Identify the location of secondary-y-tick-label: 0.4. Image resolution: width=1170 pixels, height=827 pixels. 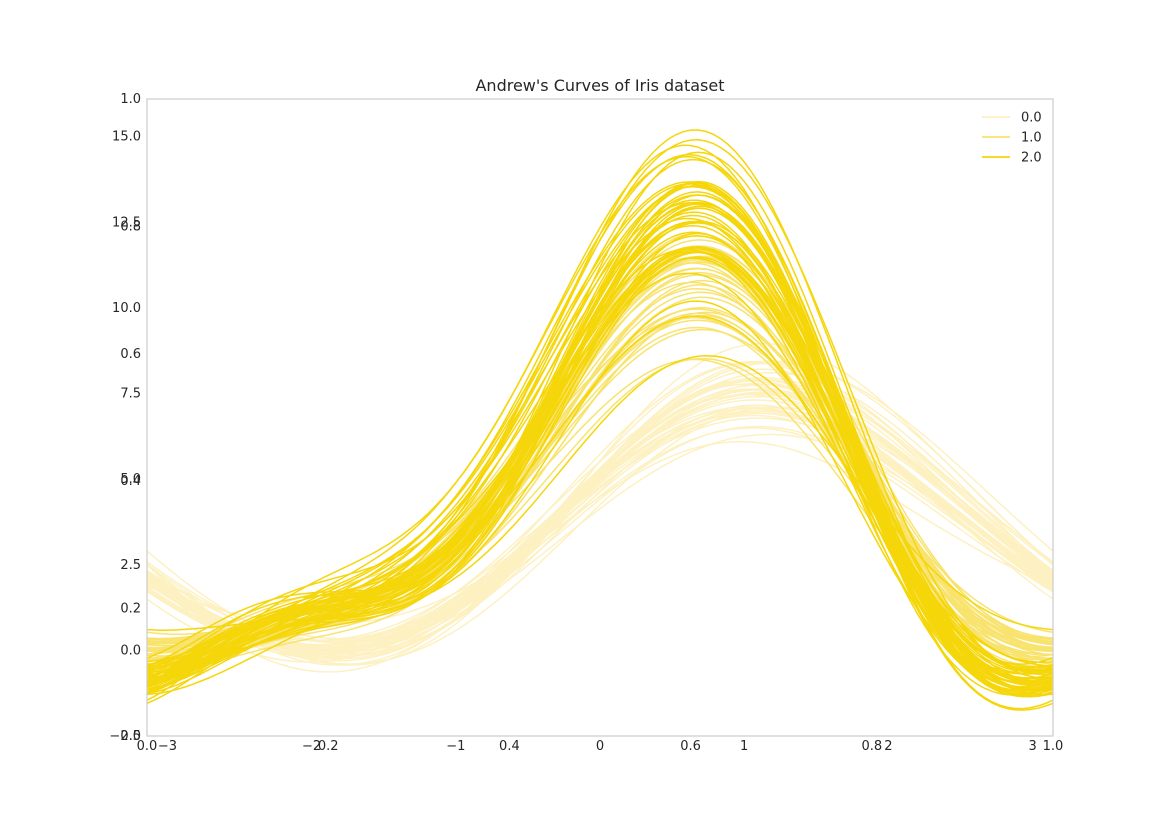
(130, 481).